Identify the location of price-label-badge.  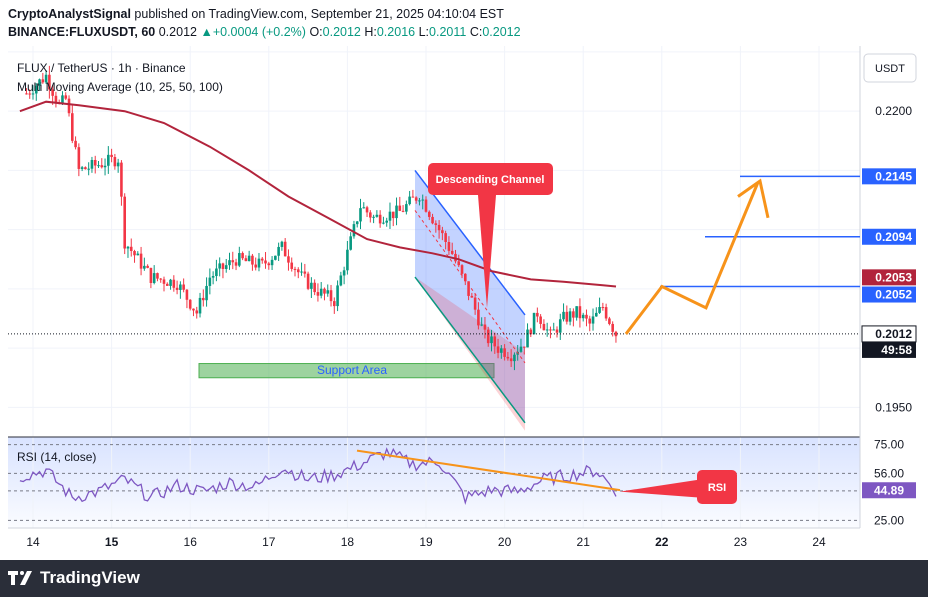
(889, 176).